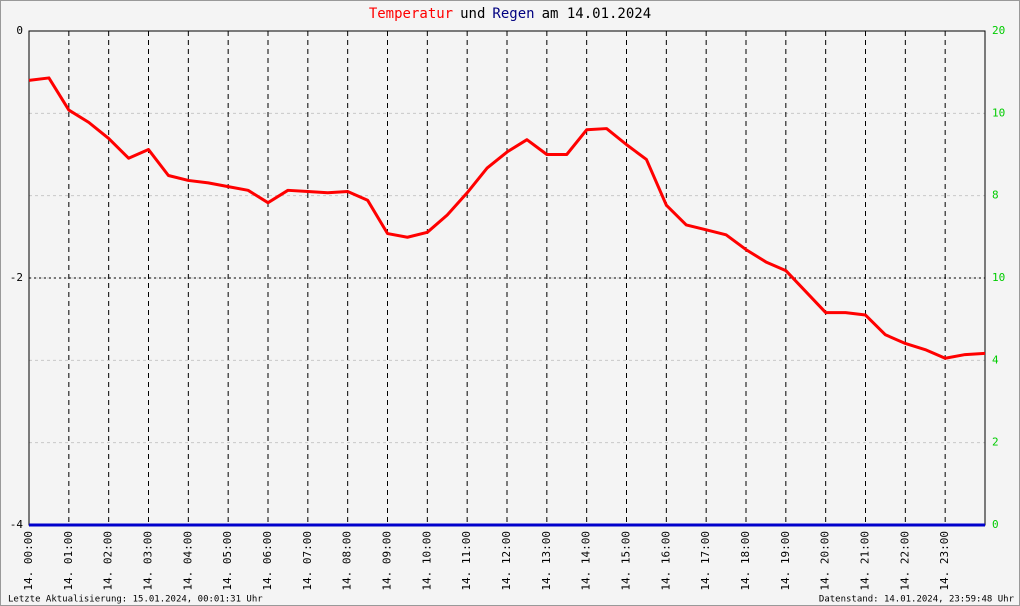  Describe the element at coordinates (546, 561) in the screenshot. I see `x-tick-label: 14. 13:00` at that location.